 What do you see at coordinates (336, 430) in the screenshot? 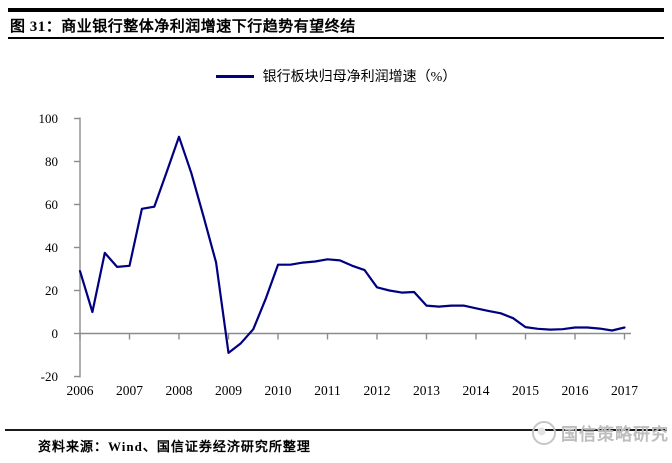
I see `footer-divider` at bounding box center [336, 430].